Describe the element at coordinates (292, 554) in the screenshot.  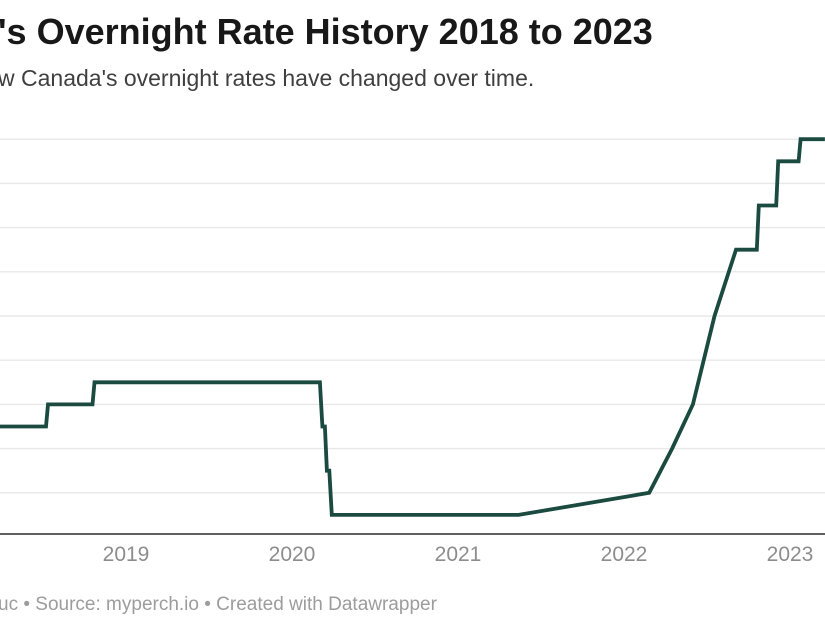
I see `x-axis-tick-label: 2020` at that location.